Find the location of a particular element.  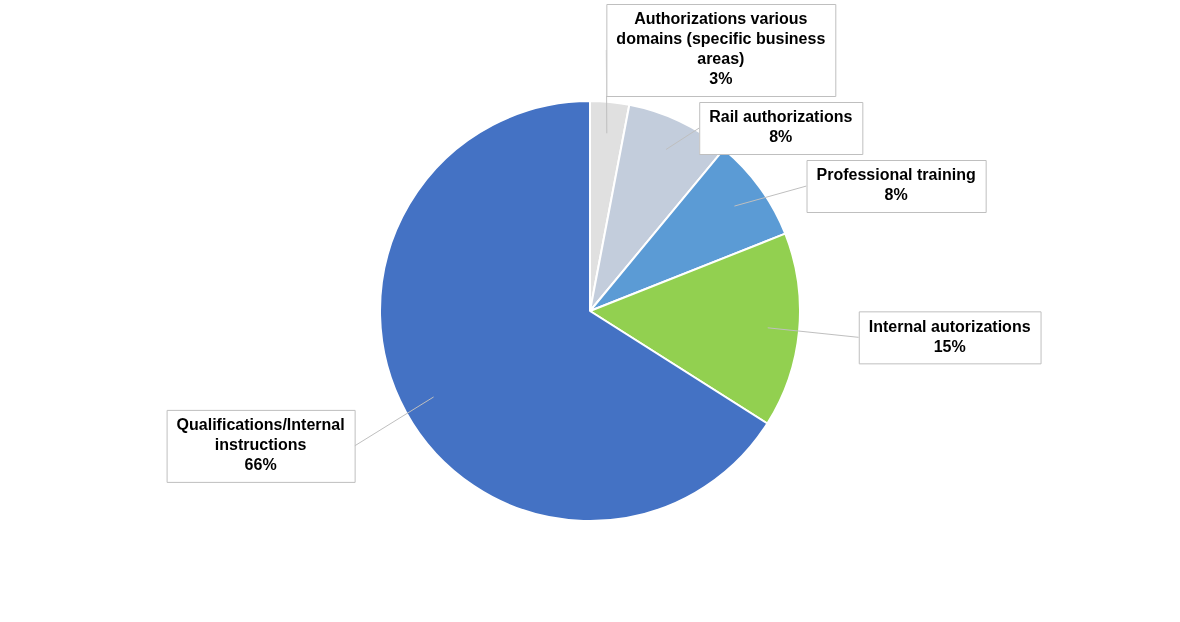

slice-label: Internal autorizations is located at coordinates (949, 326).